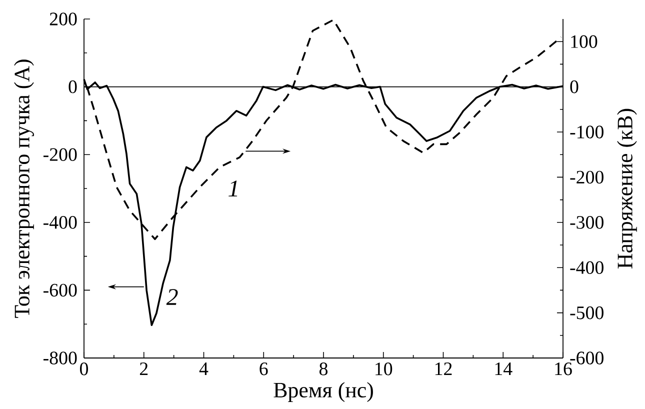 This screenshot has height=409, width=645. I want to click on y2-axis-title: Напряжение (кВ), so click(627, 188).